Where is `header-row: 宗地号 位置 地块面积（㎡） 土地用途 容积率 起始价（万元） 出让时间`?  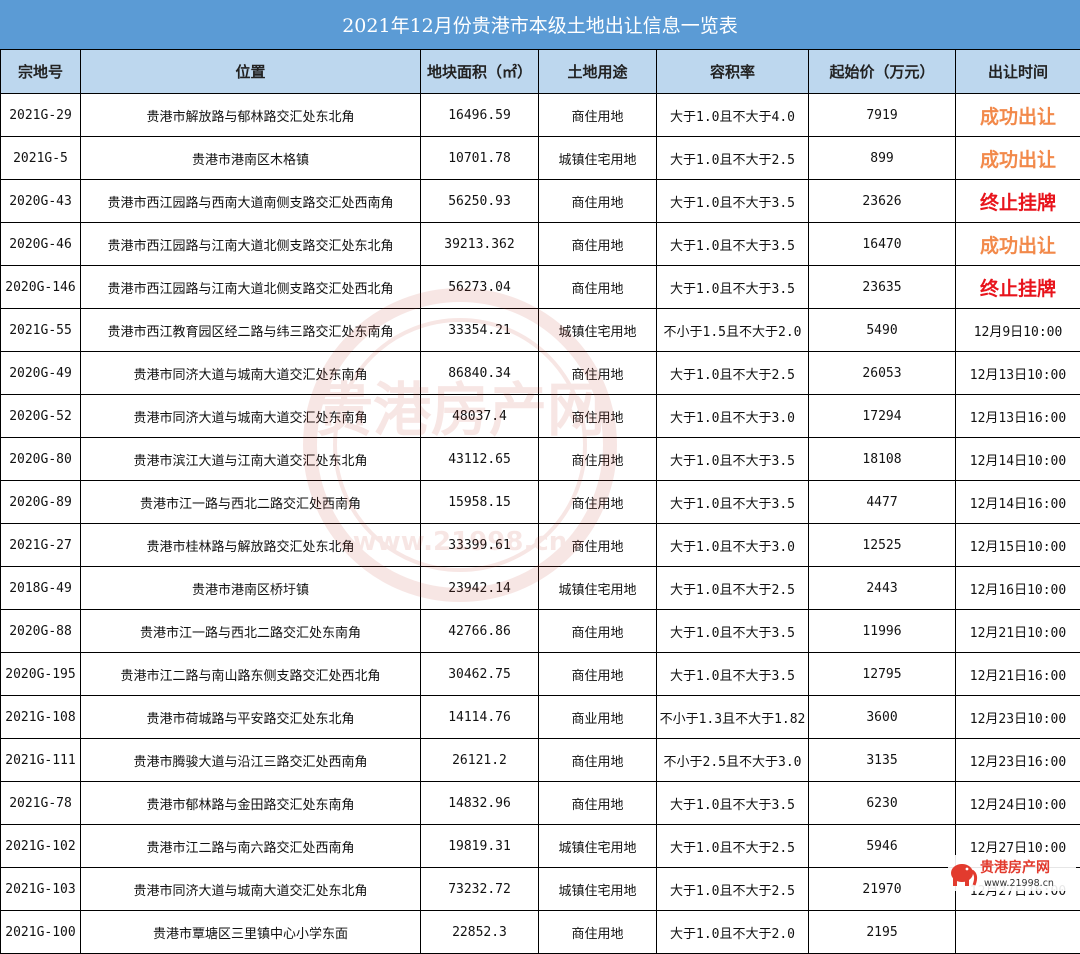
header-row: 宗地号 位置 地块面积（㎡） 土地用途 容积率 起始价（万元） 出让时间 is located at coordinates (540, 72).